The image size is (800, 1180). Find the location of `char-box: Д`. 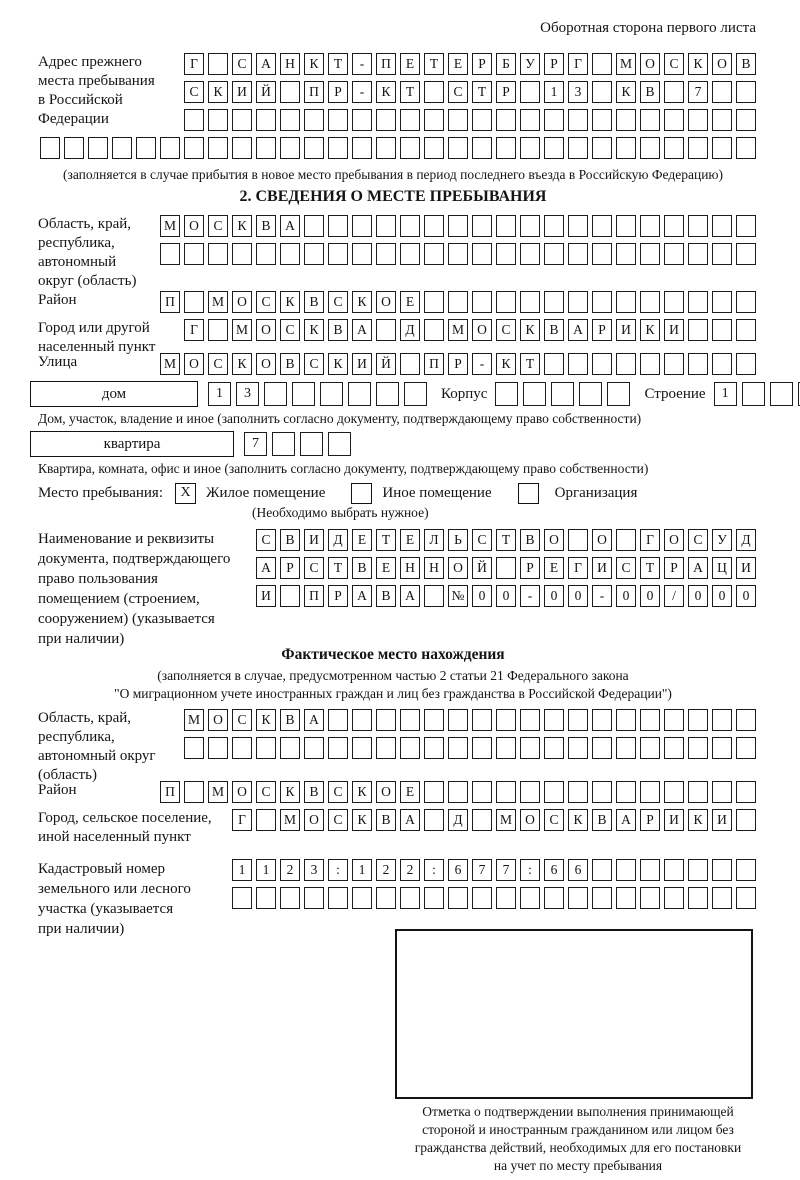

char-box: Д is located at coordinates (746, 540).